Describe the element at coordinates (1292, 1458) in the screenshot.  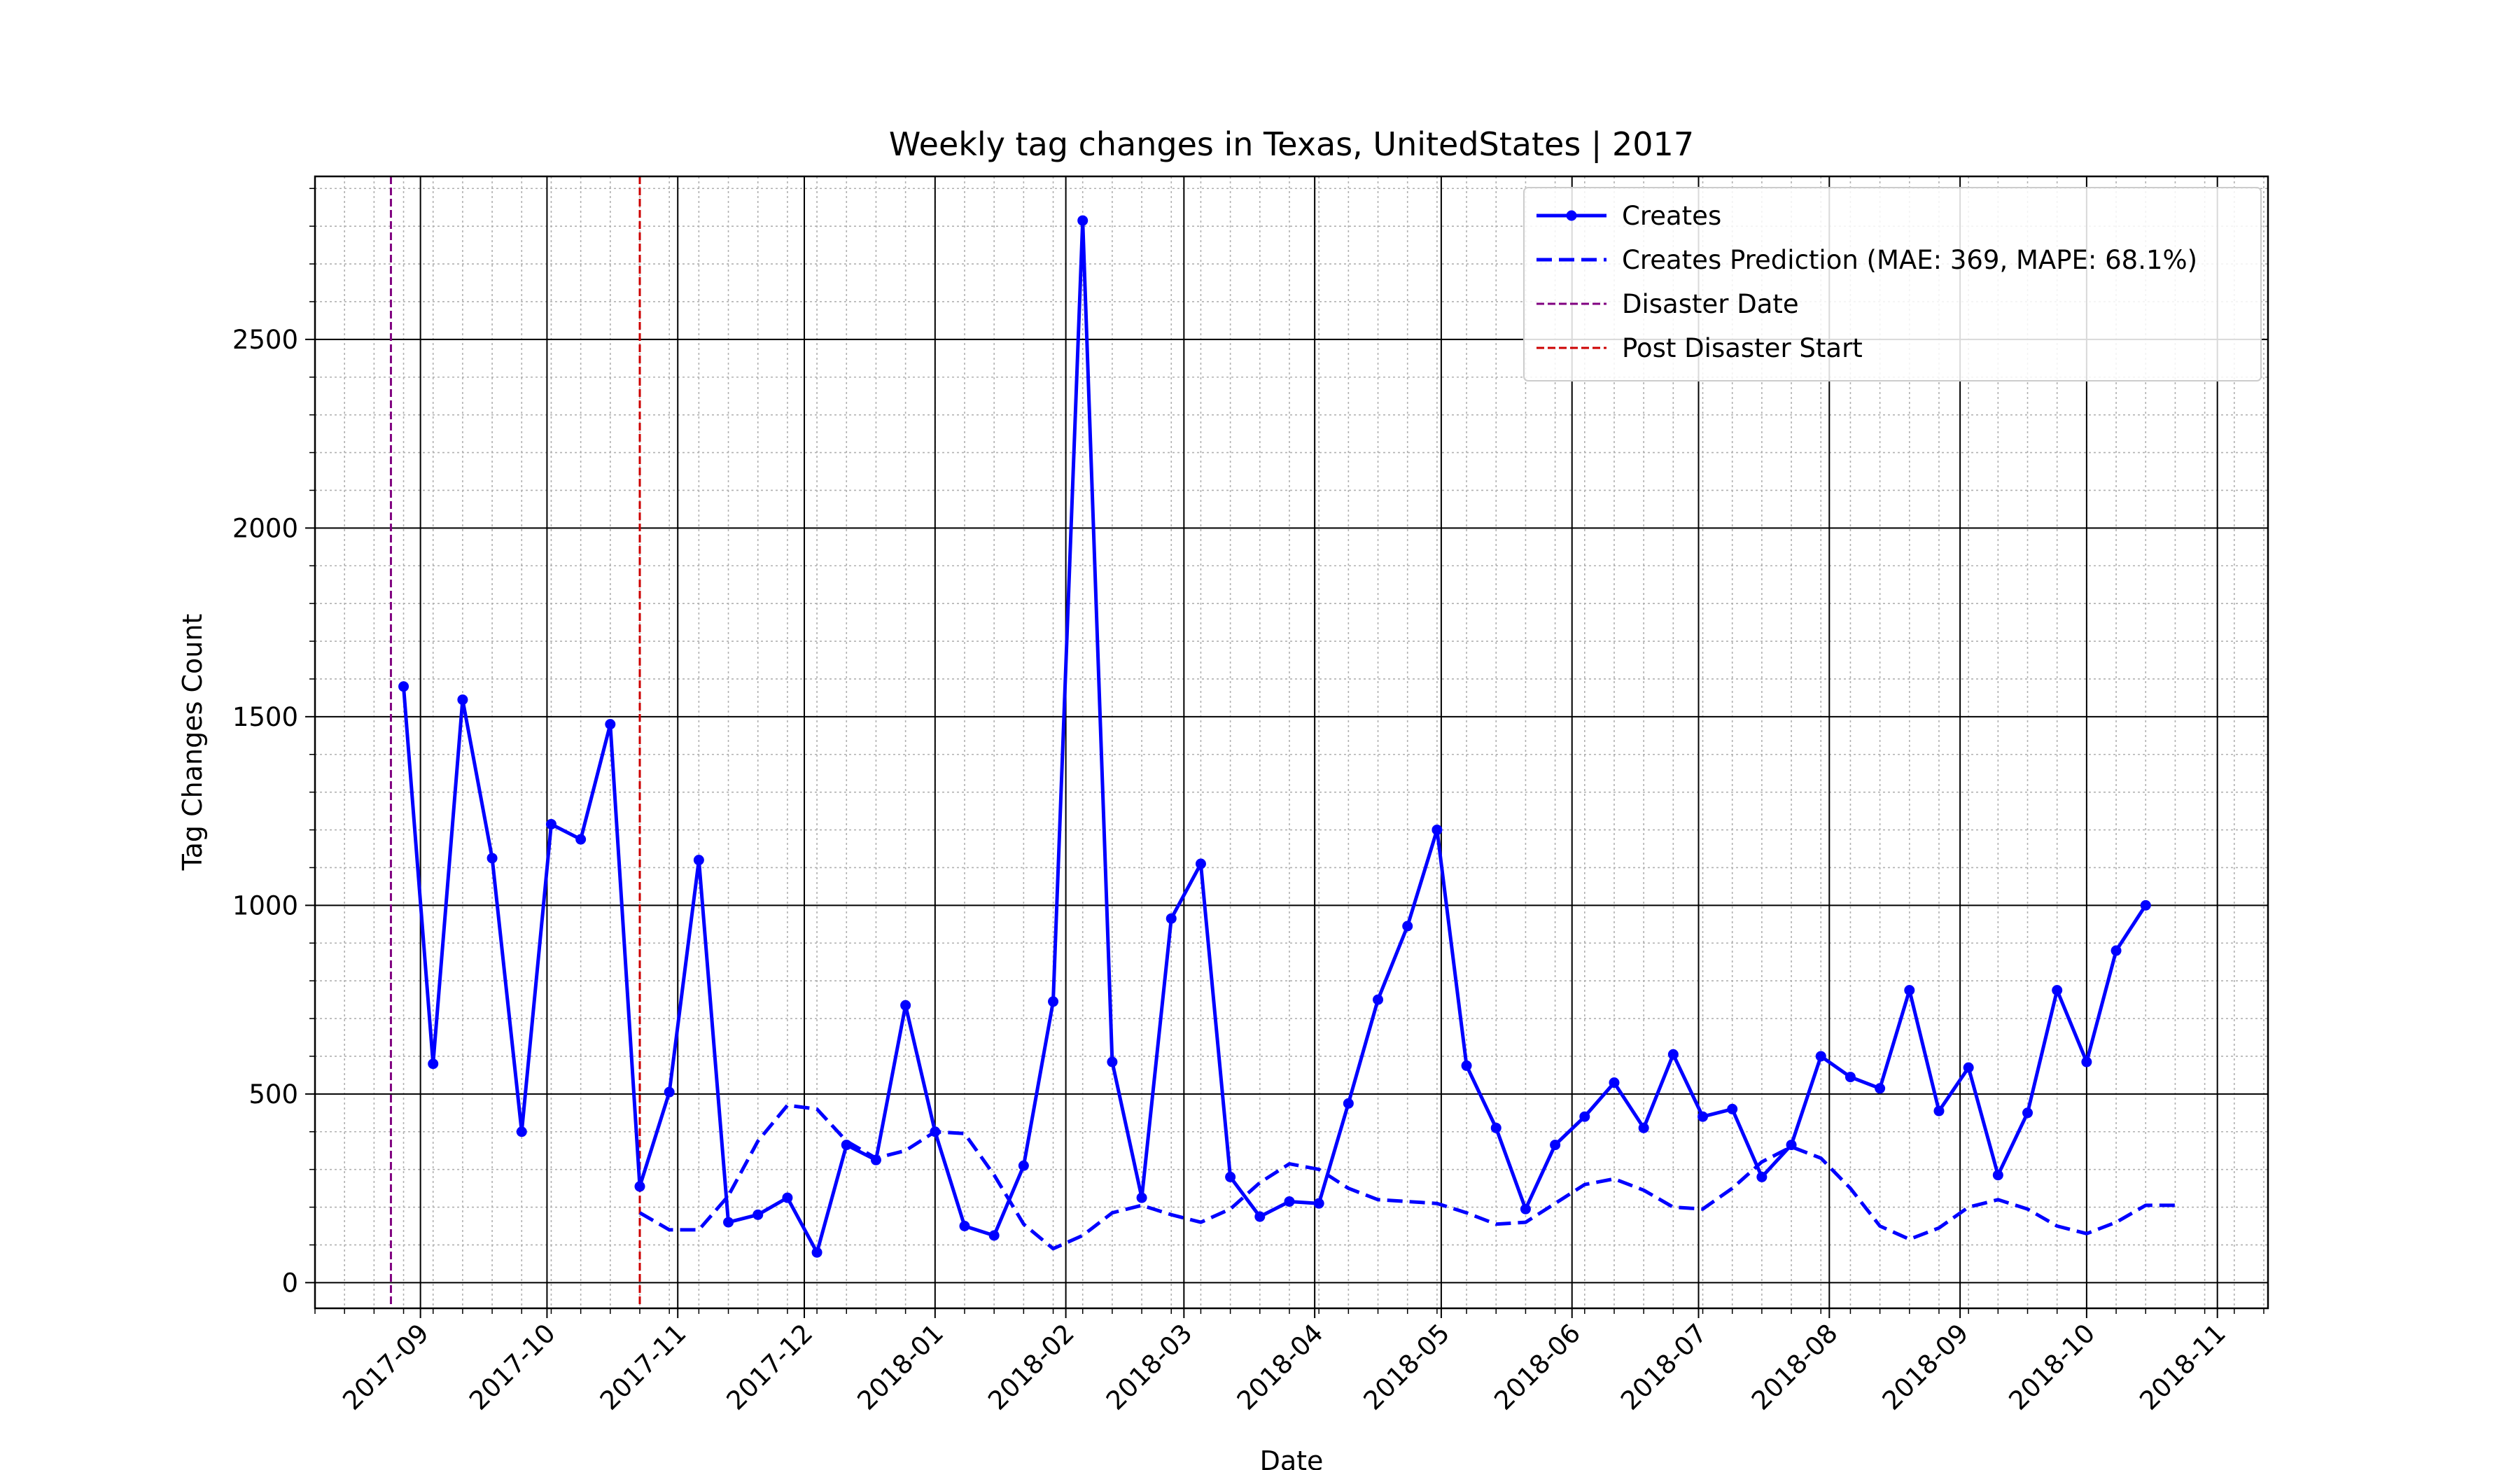
I see `x-axis-label: Date` at that location.